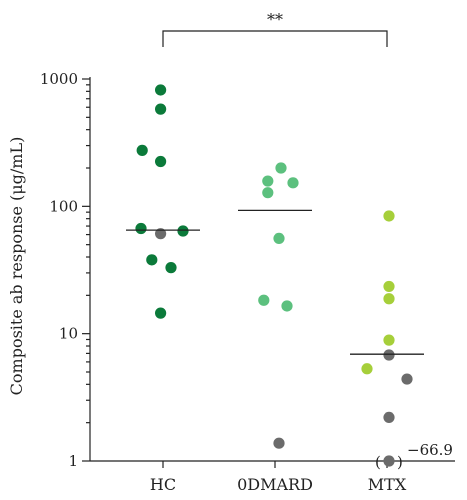 Image resolution: width=467 pixels, height=500 pixels. What do you see at coordinates (275, 484) in the screenshot?
I see `x-tick-label: 0DMARD` at bounding box center [275, 484].